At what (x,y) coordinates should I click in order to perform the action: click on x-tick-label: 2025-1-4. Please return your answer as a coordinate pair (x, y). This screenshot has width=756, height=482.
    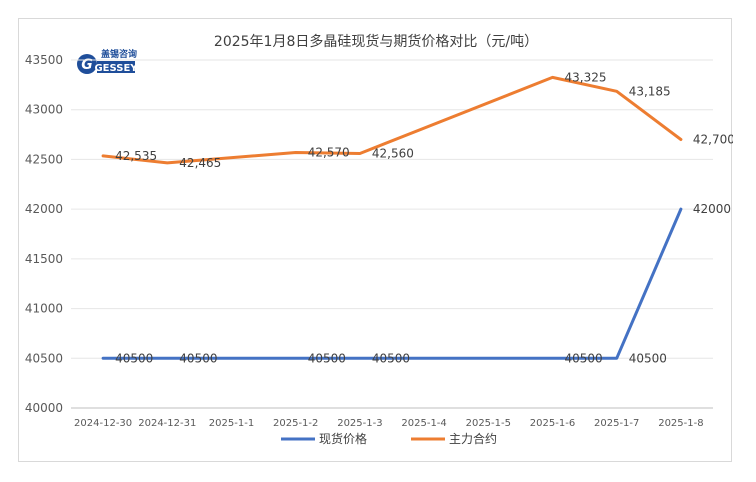
    Looking at the image, I should click on (423, 423).